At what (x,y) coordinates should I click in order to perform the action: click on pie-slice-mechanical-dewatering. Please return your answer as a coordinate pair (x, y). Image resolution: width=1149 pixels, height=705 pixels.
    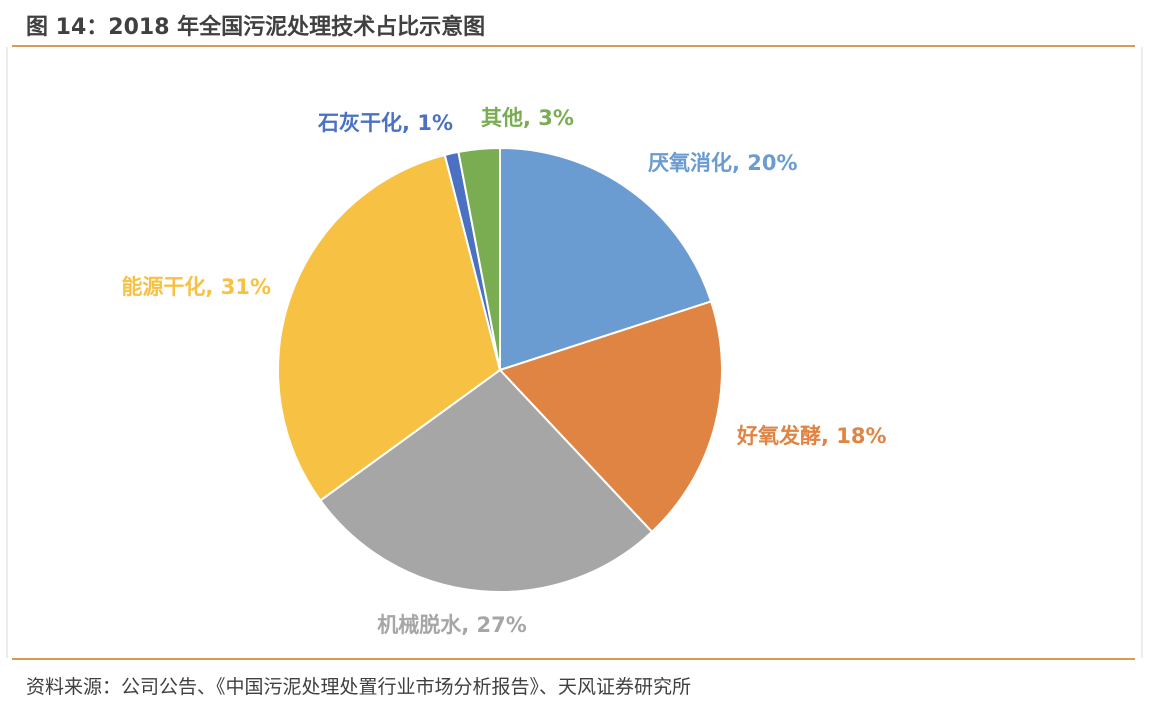
    Looking at the image, I should click on (486, 480).